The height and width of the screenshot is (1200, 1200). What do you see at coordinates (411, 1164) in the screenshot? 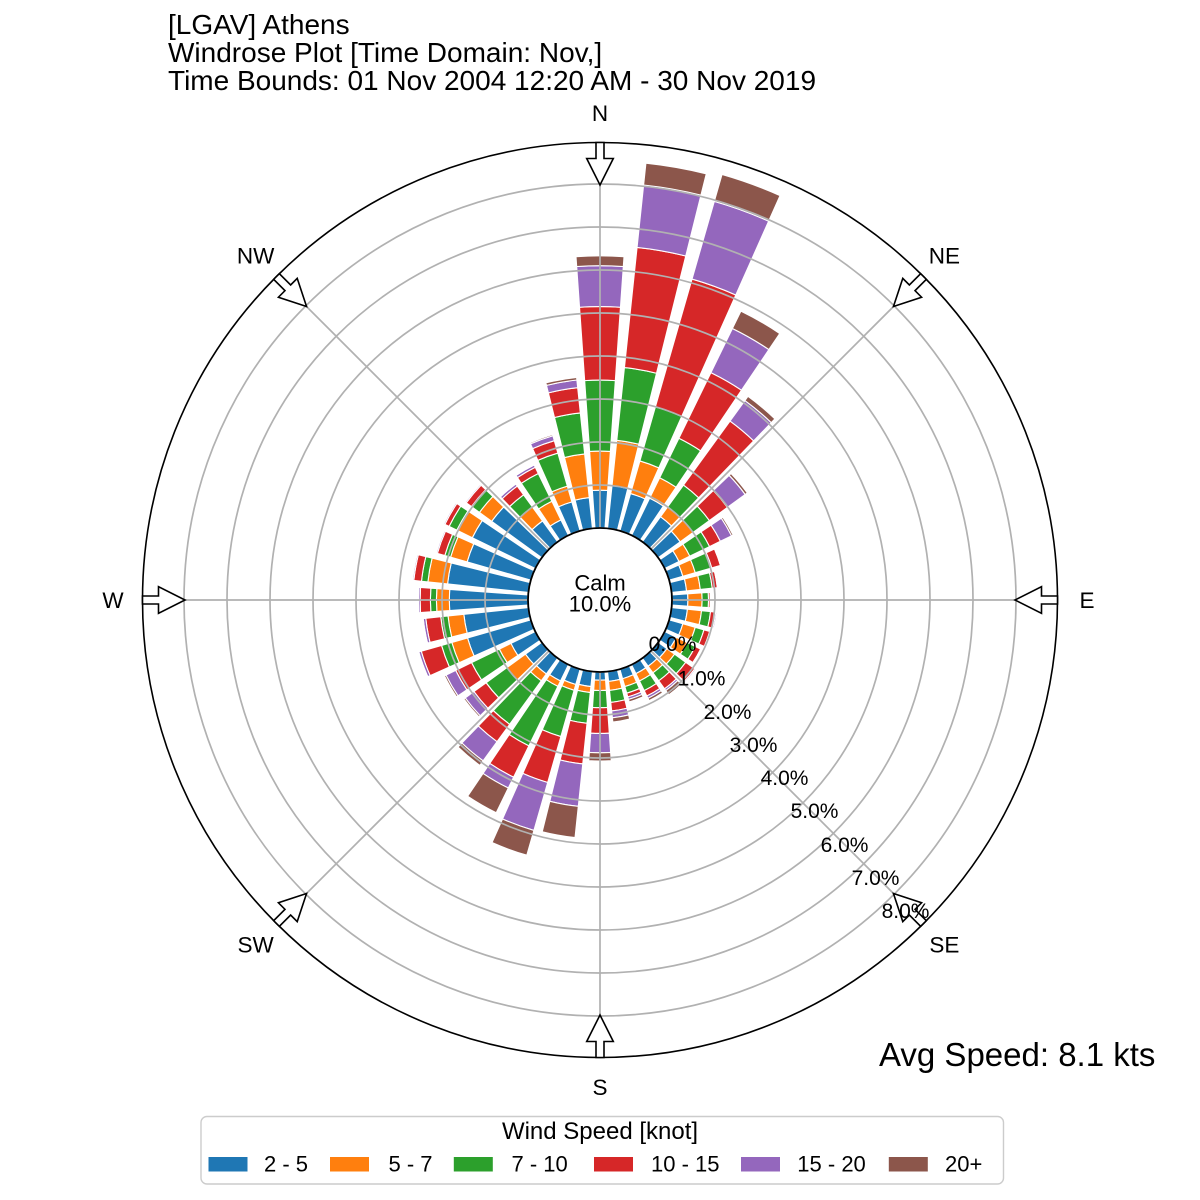
I see `svg-text: 5 - 7` at bounding box center [411, 1164].